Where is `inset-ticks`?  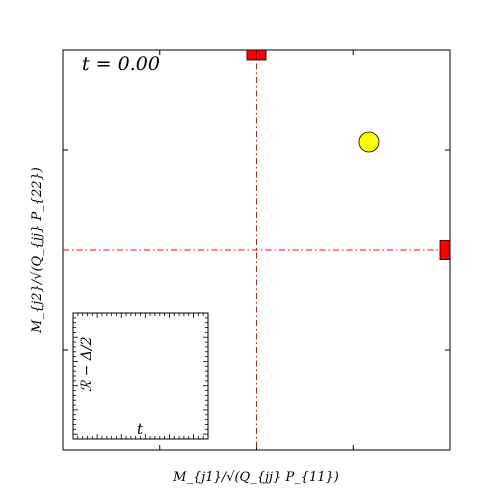
inset-ticks is located at coordinates (140, 376).